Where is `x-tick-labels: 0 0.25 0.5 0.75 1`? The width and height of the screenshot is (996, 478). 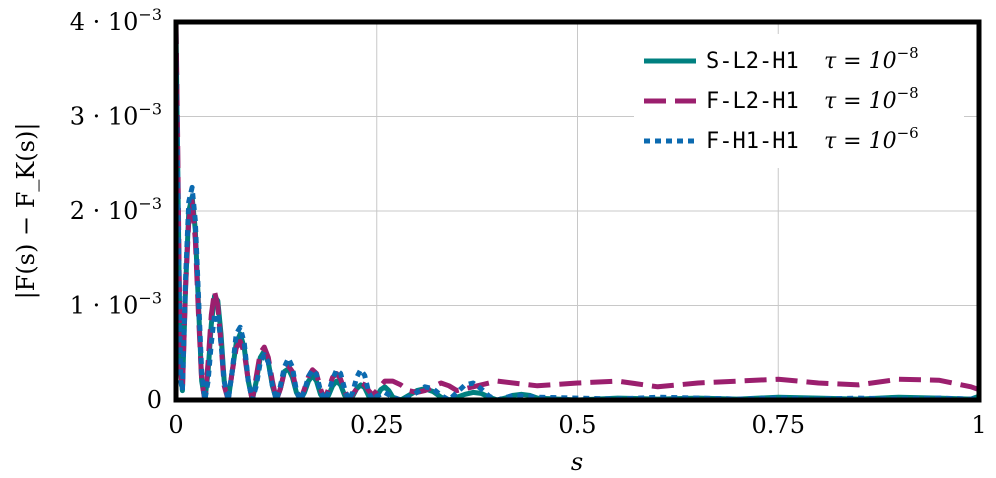 x-tick-labels: 0 0.25 0.5 0.75 1 is located at coordinates (577, 425).